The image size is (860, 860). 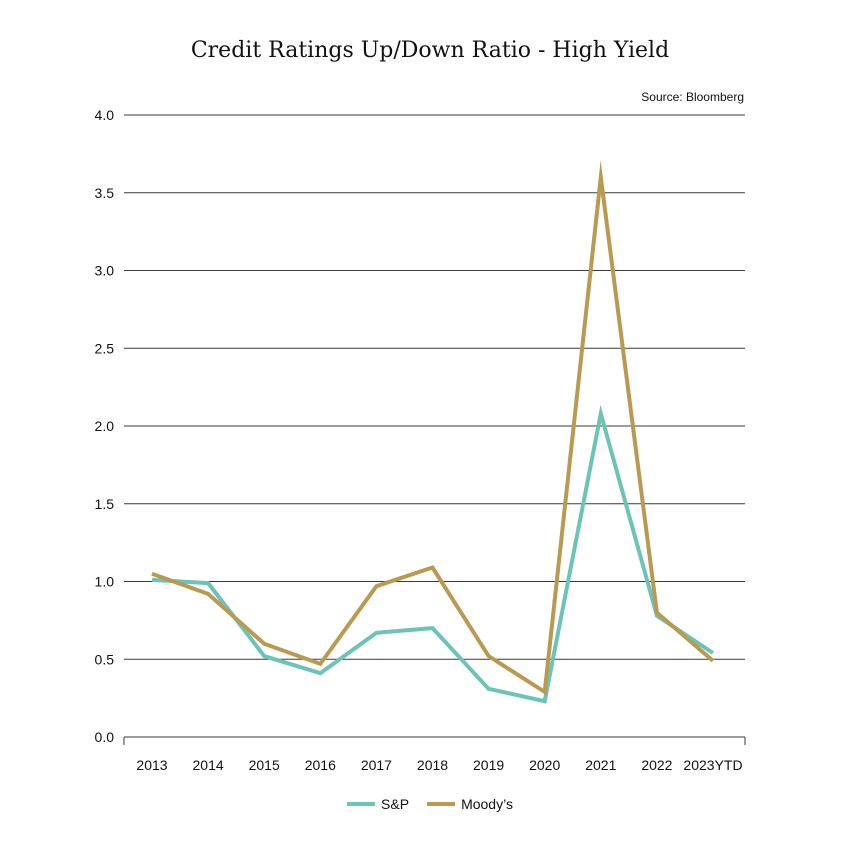 What do you see at coordinates (105, 271) in the screenshot?
I see `y-tick-label: 3.0` at bounding box center [105, 271].